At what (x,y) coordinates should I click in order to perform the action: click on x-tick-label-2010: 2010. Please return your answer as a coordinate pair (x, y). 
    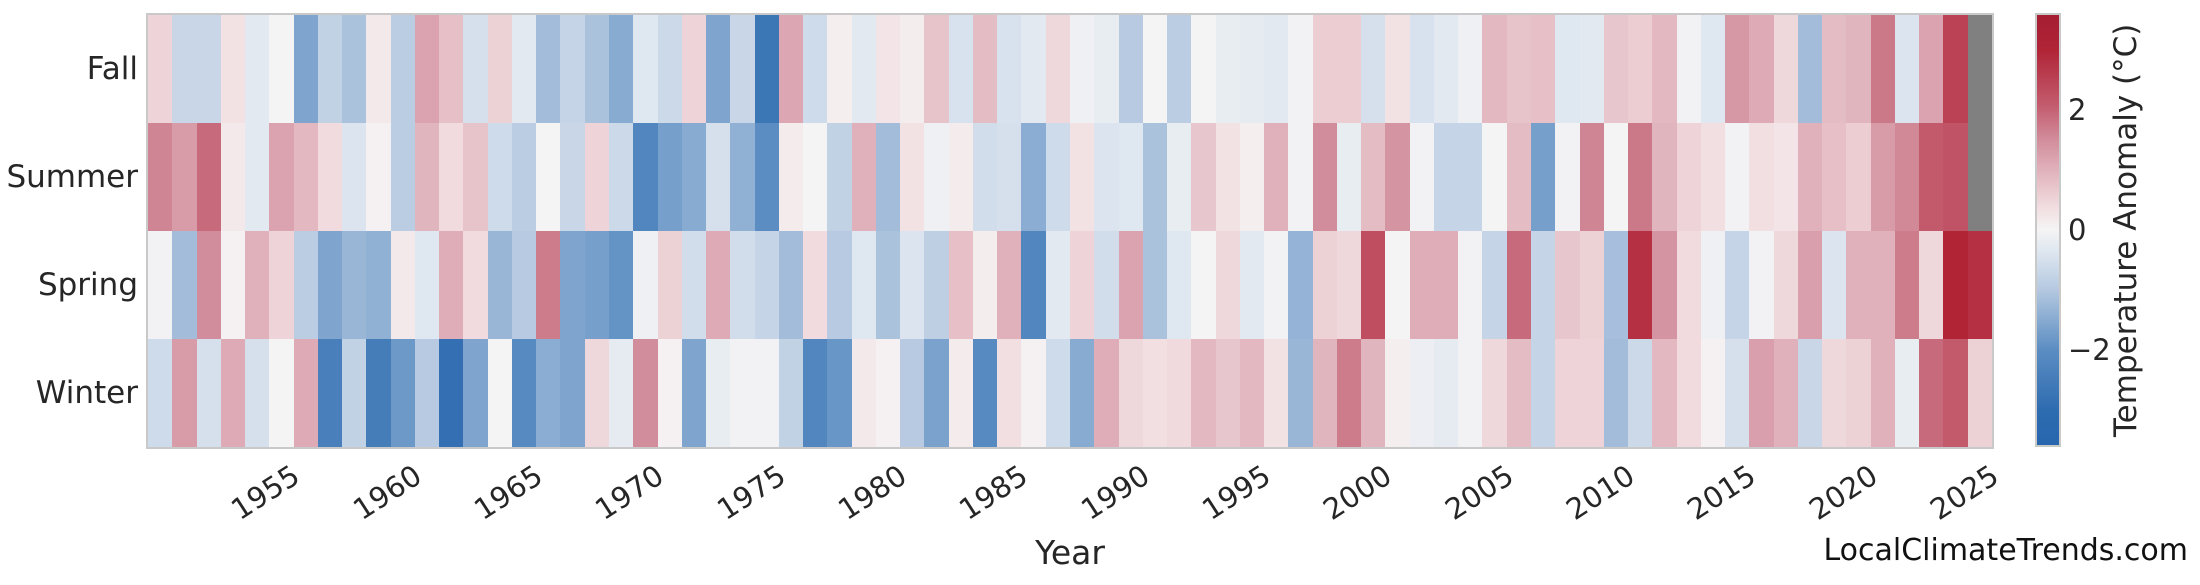
    Looking at the image, I should click on (1600, 492).